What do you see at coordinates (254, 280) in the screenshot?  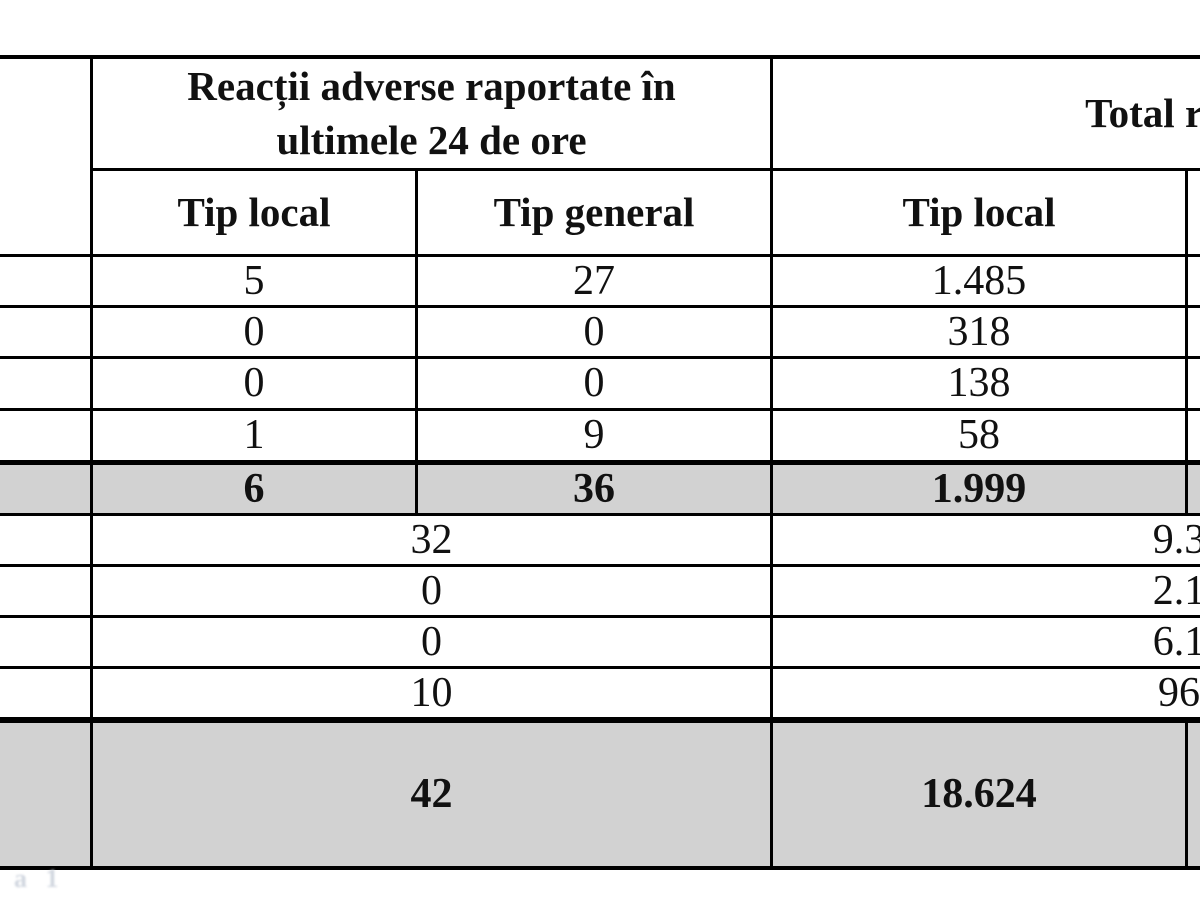 I see `cell-last24-local: 5` at bounding box center [254, 280].